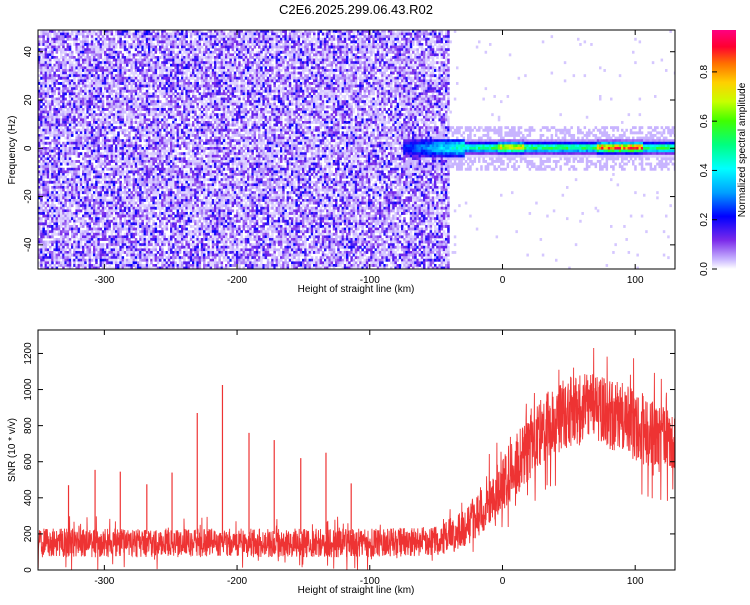  What do you see at coordinates (28, 148) in the screenshot?
I see `heatmap-ytick-label: 0` at bounding box center [28, 148].